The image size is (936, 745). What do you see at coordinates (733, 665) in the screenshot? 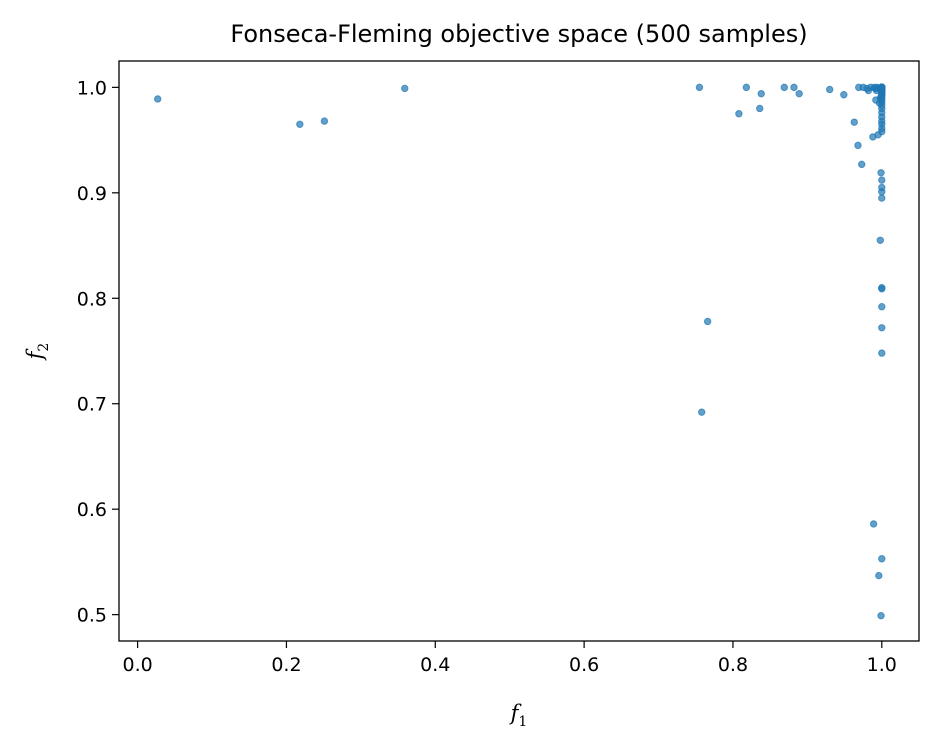
I see `x-tick-label: 0.8` at bounding box center [733, 665].